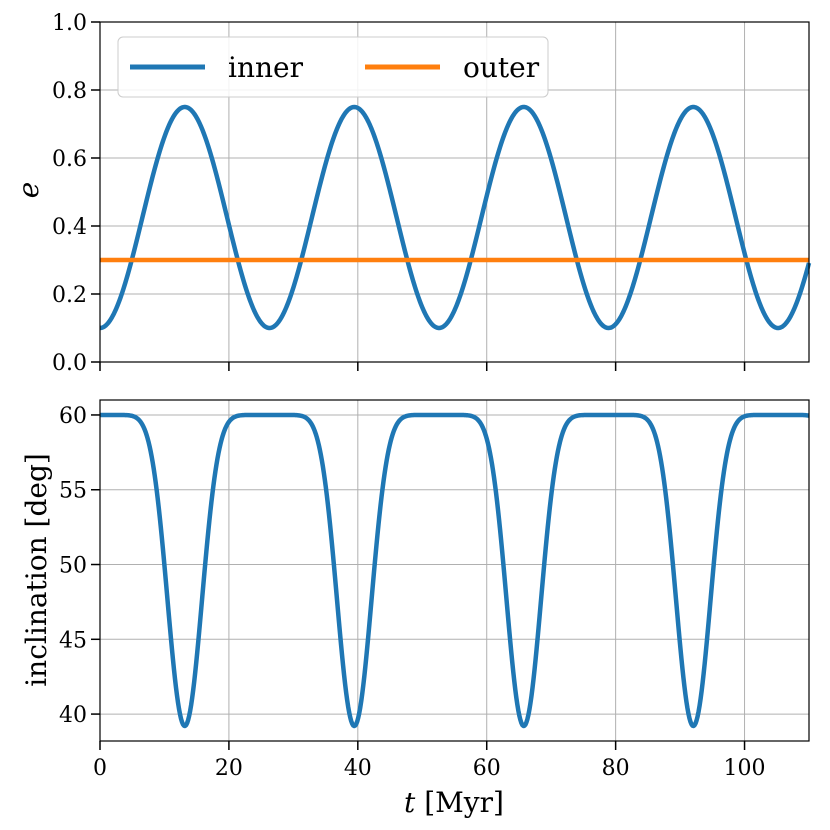  I want to click on legend-label-inner: inner, so click(266, 67).